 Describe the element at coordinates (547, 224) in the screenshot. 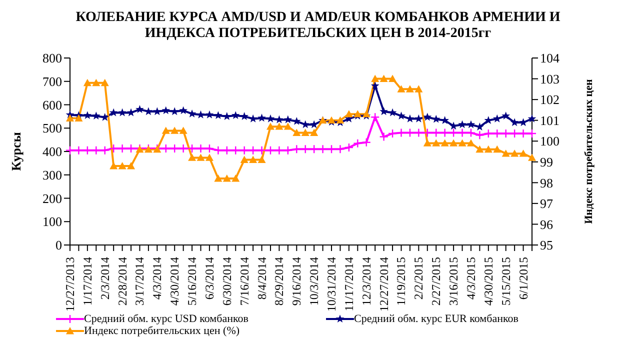

I see `y2-tick-label: 96` at that location.